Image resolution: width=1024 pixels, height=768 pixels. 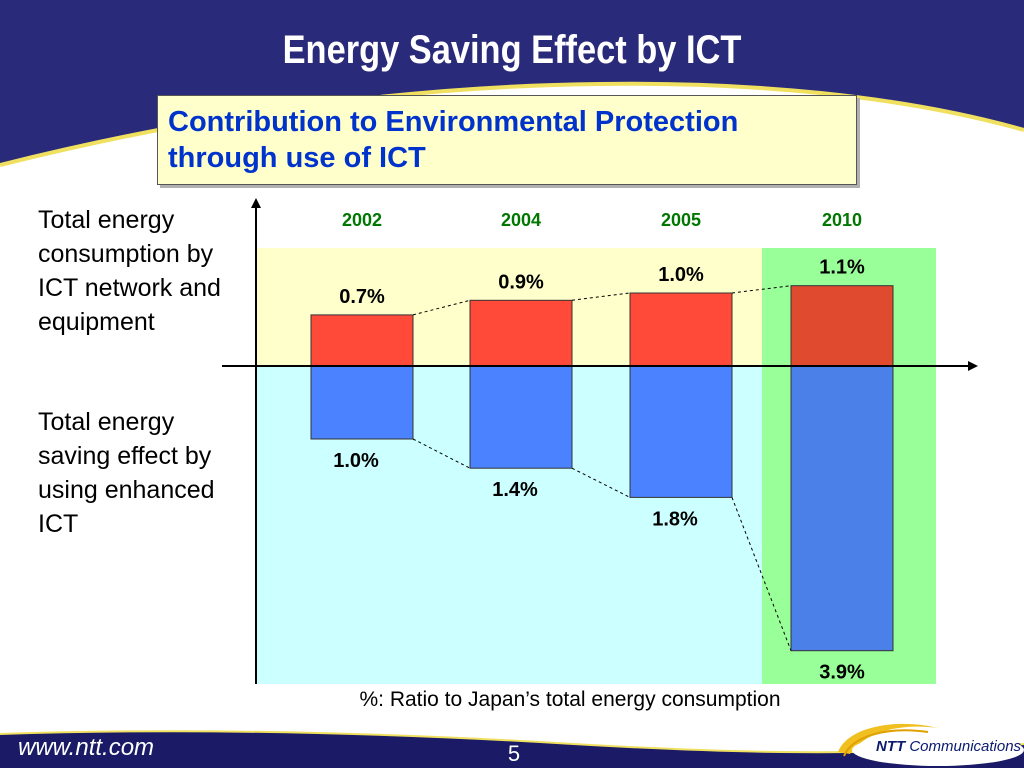 What do you see at coordinates (521, 220) in the screenshot?
I see `year-label-2004: 2004` at bounding box center [521, 220].